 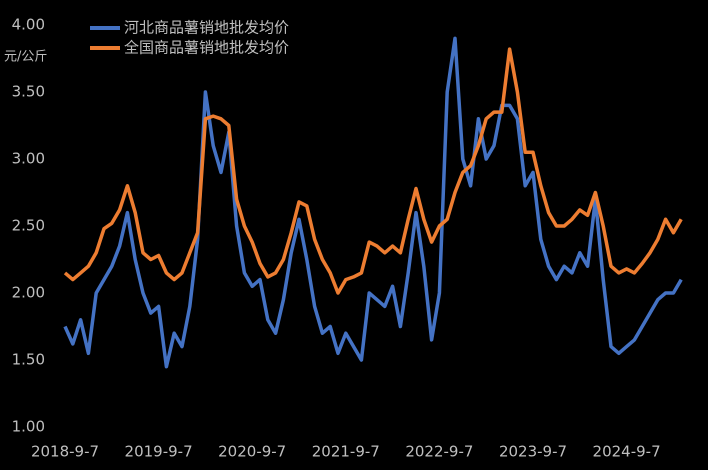 I want to click on legend-label: 全国商品薯销地批发均价, so click(x=206, y=48).